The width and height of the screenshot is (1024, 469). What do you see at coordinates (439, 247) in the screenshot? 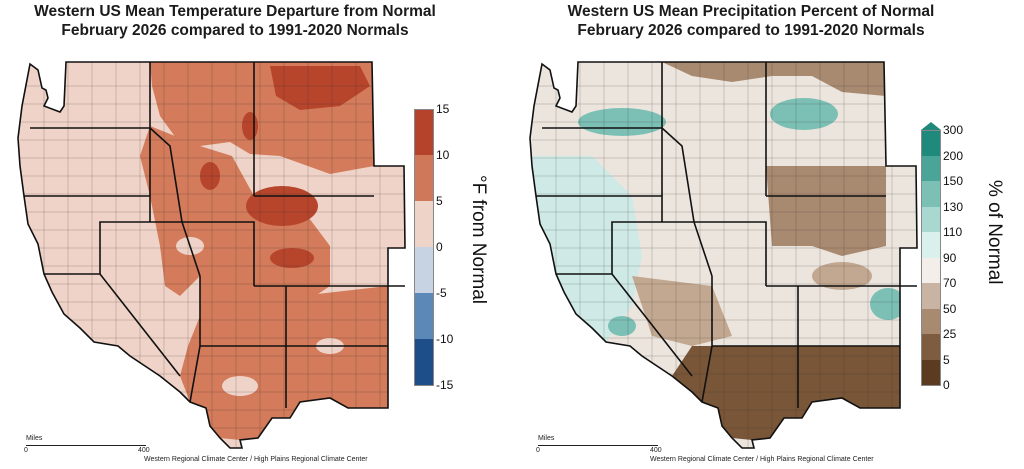
I see `temperature-legend-tick: 0` at bounding box center [439, 247].